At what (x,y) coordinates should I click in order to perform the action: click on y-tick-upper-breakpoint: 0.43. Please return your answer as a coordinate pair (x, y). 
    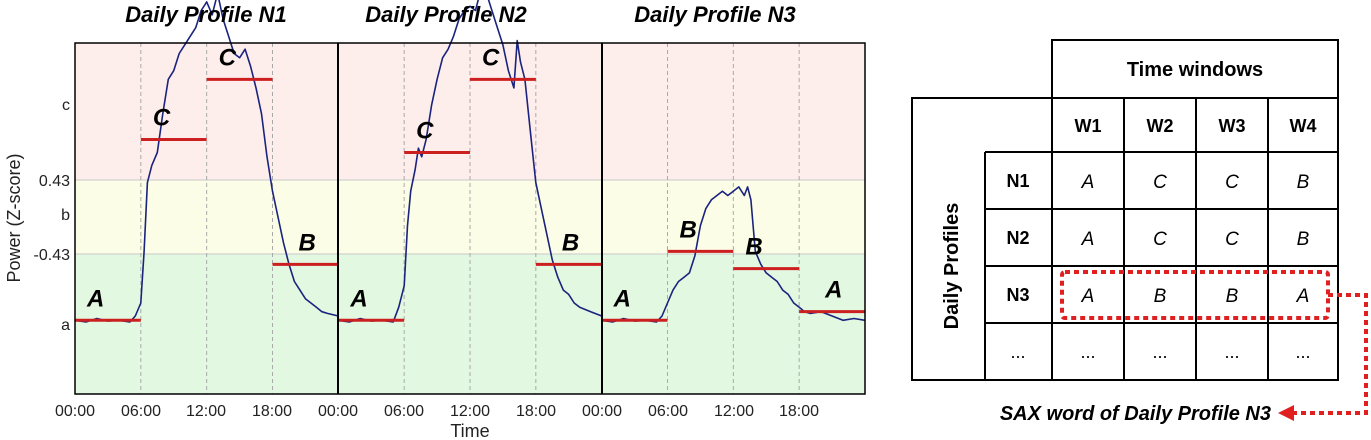
    Looking at the image, I should click on (54, 181).